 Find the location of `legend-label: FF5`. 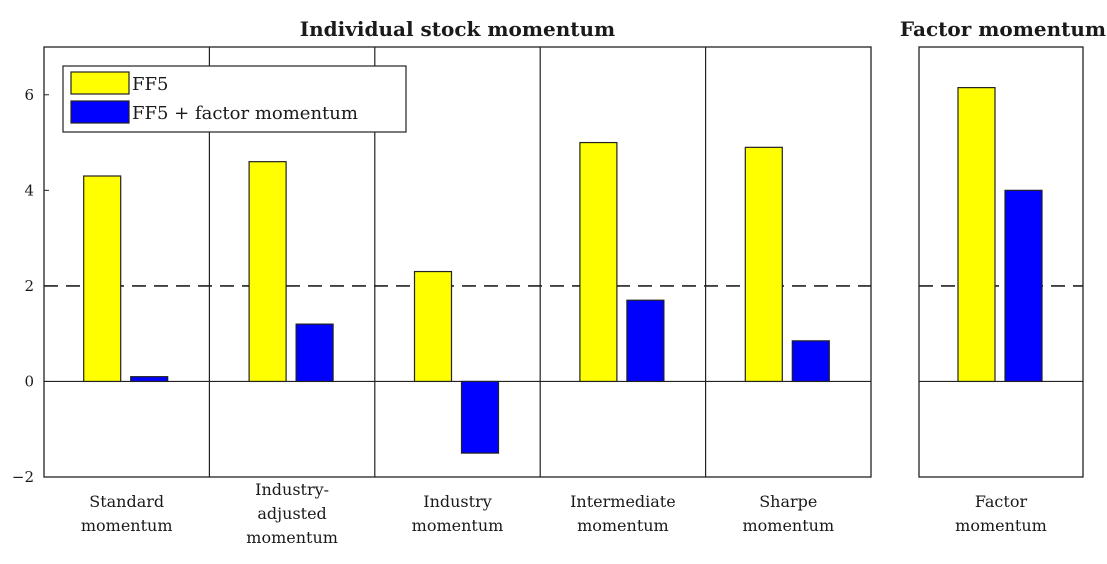

legend-label: FF5 is located at coordinates (150, 84).